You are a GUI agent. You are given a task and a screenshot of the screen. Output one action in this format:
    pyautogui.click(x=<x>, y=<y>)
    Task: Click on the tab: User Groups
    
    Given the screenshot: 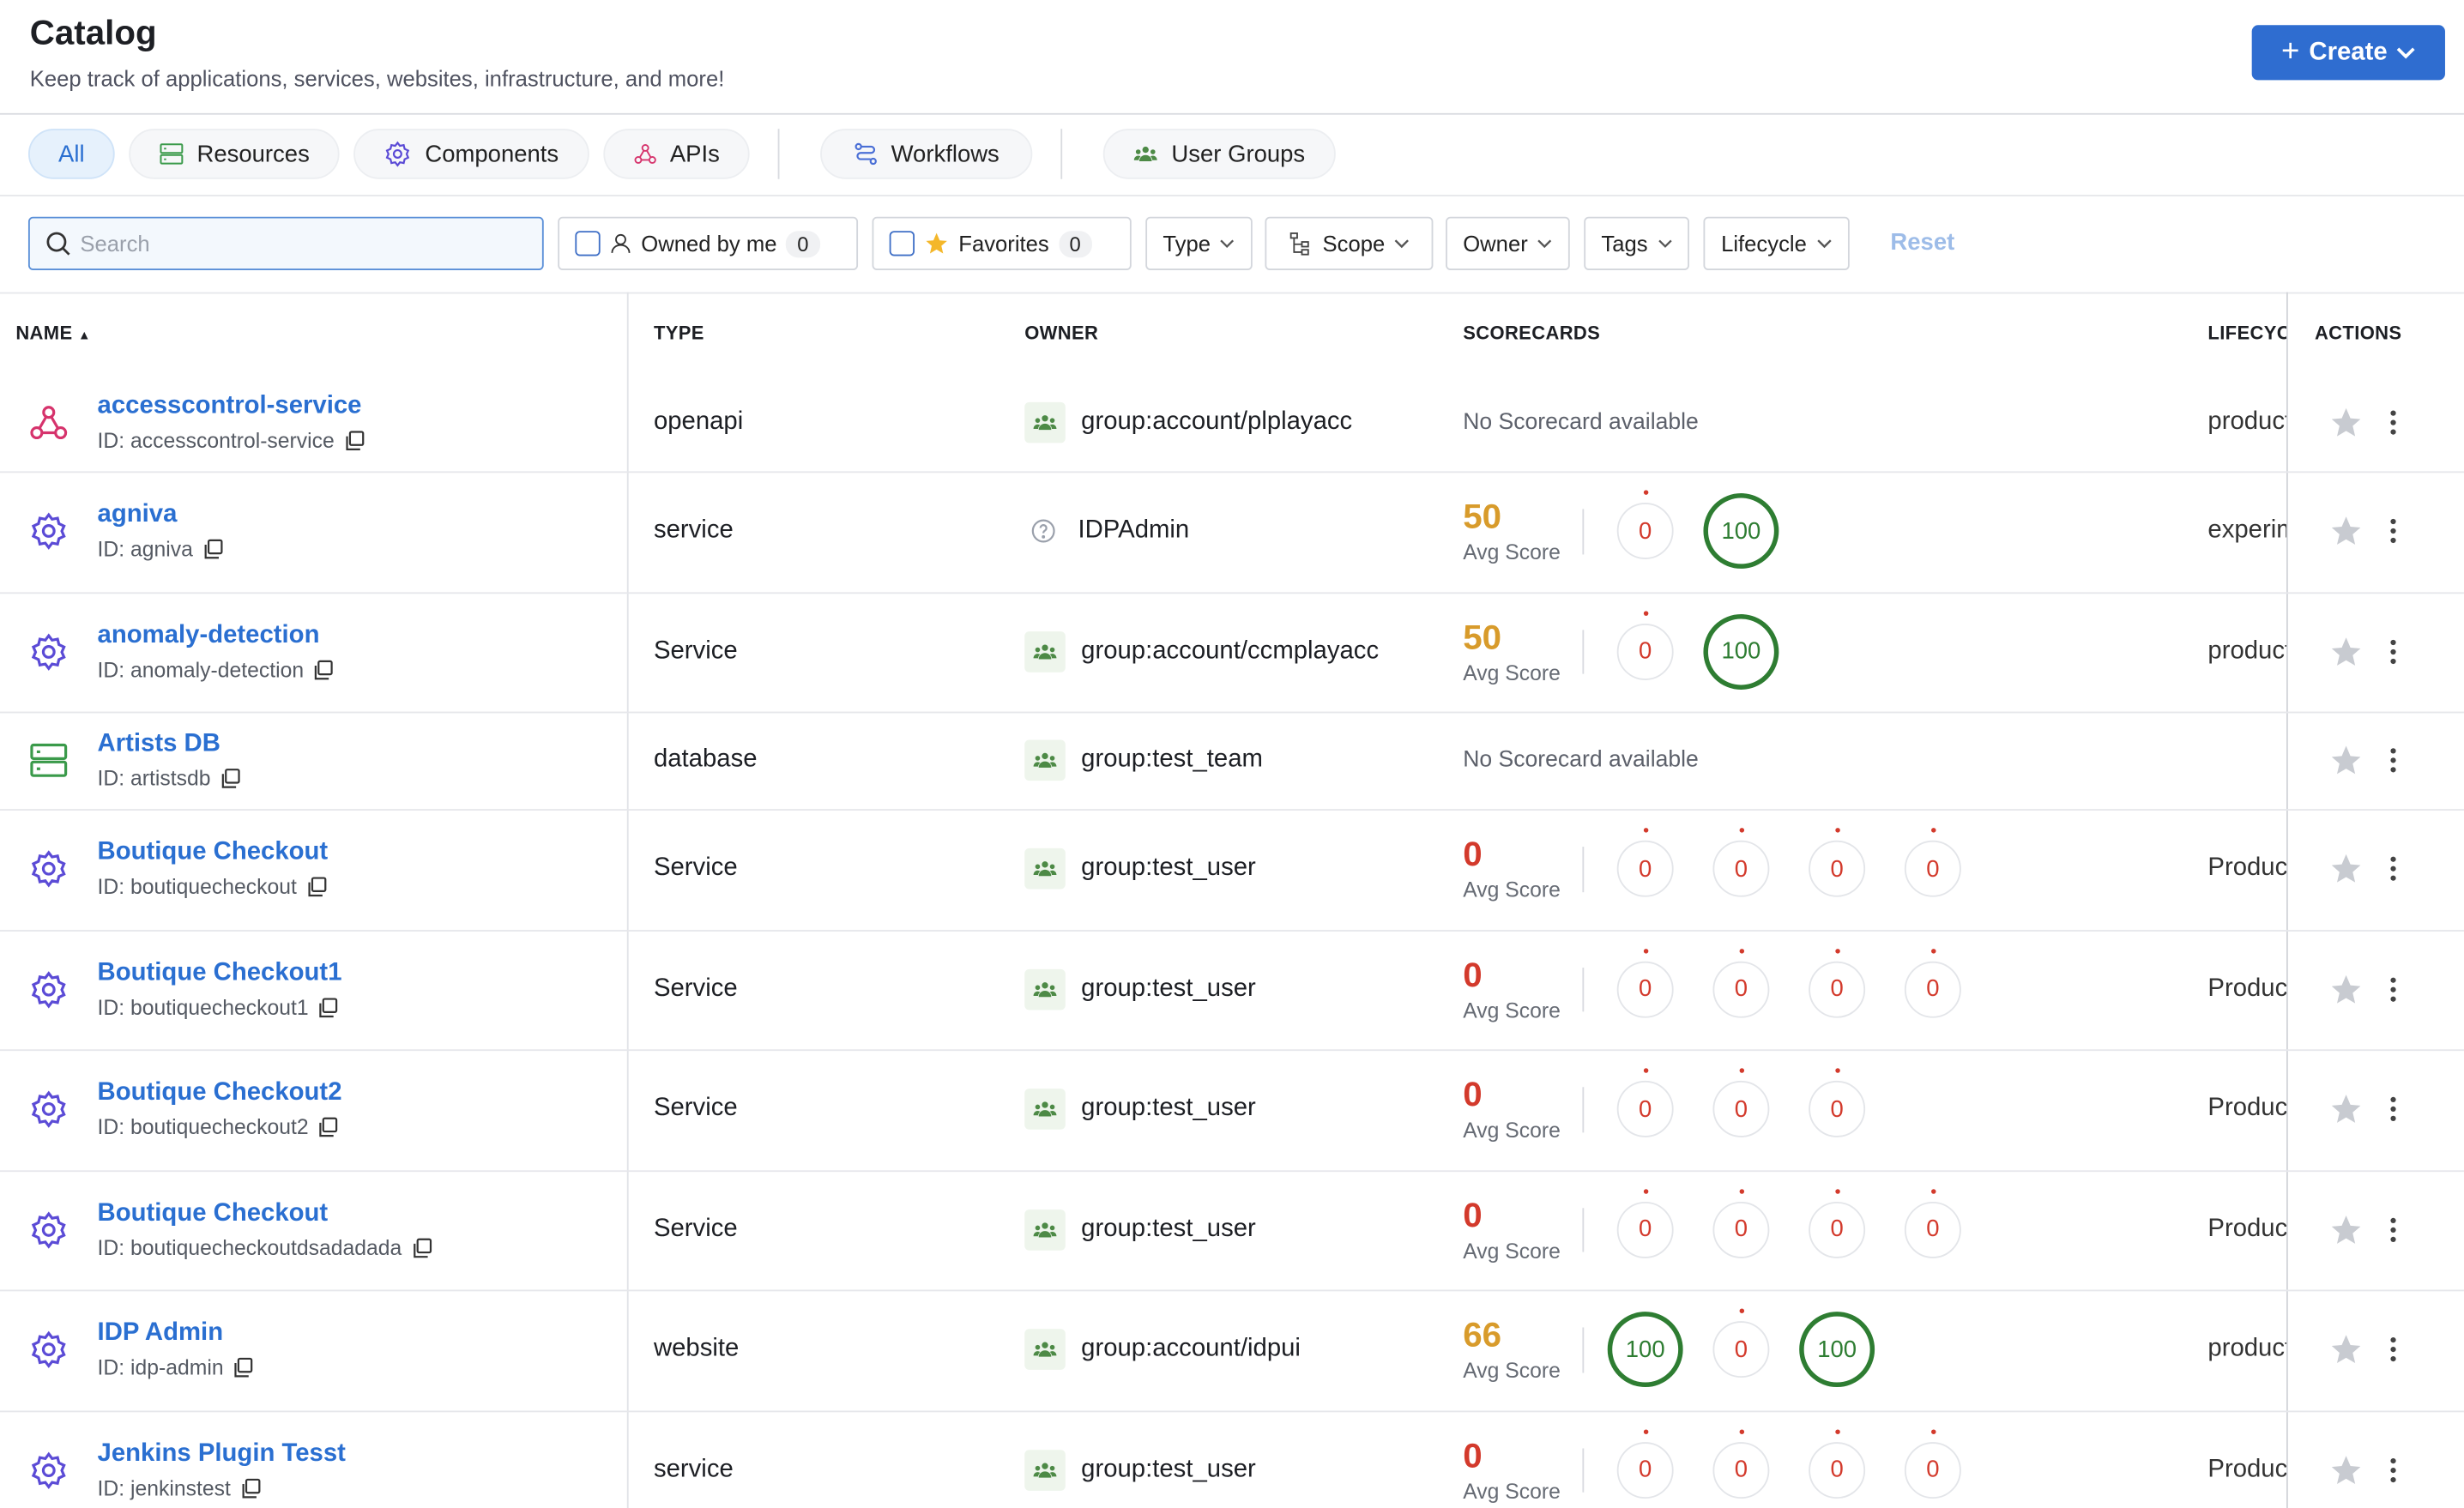 What is the action you would take?
    pyautogui.click(x=1219, y=154)
    